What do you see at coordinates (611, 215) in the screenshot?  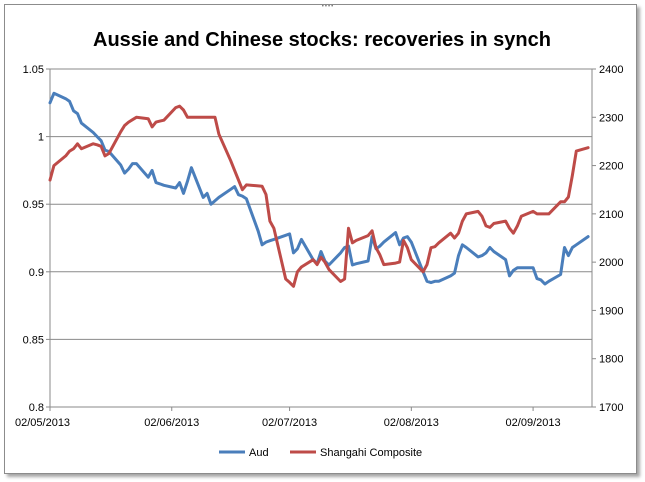 I see `y-right-tick-label: 2100` at bounding box center [611, 215].